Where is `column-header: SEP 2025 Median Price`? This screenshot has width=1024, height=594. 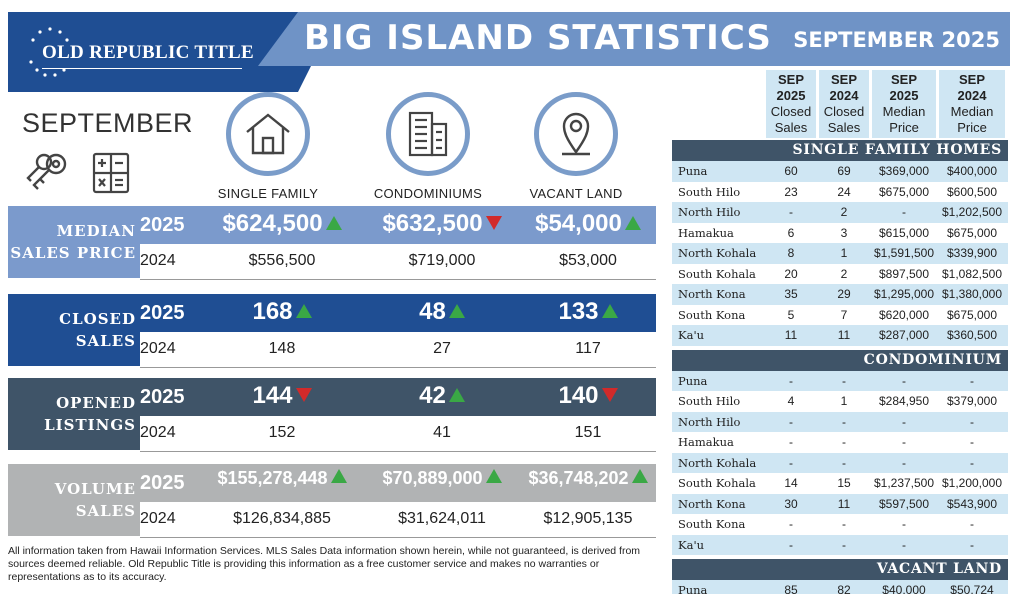 column-header: SEP 2025 Median Price is located at coordinates (904, 104).